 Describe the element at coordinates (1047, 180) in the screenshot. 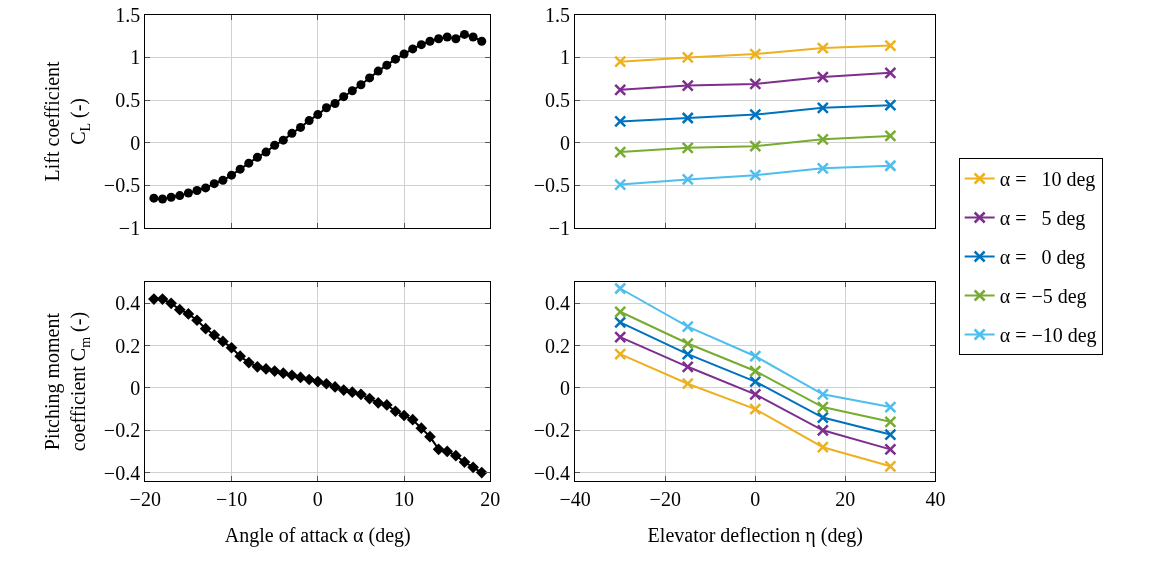

I see `legend-label: α = 10 deg` at that location.